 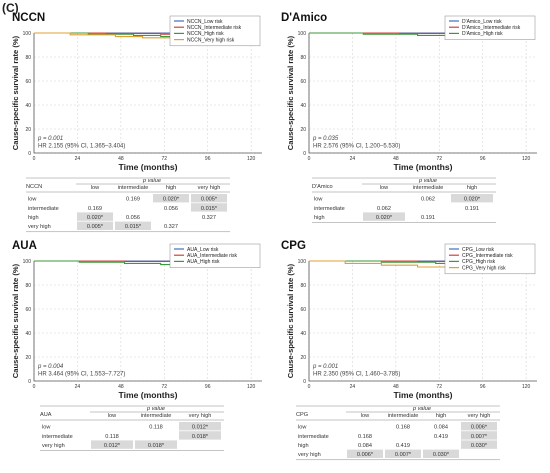 I want to click on legend-label: NCCN_Very high risk, so click(x=211, y=40).